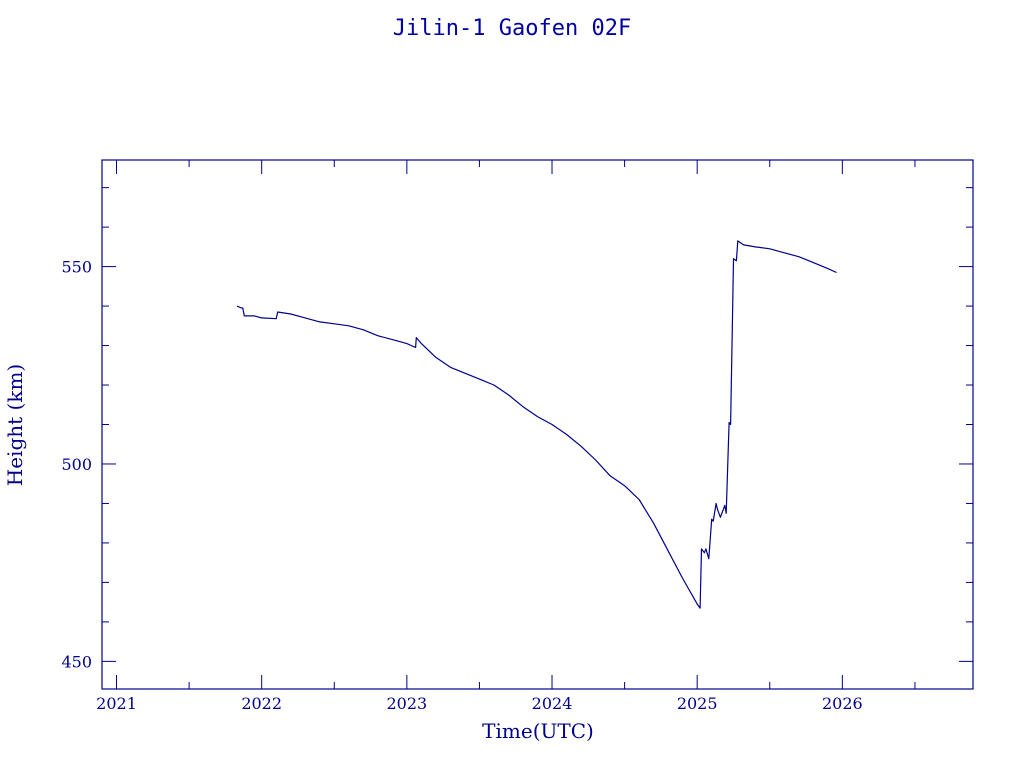  I want to click on x-tick-label: 2024, so click(552, 703).